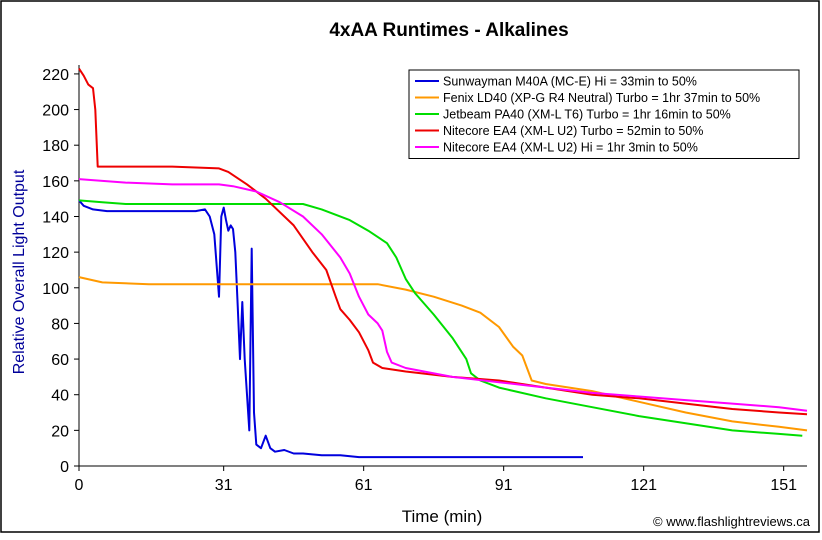 The width and height of the screenshot is (822, 540). Describe the element at coordinates (60, 360) in the screenshot. I see `y-tick-label: 60` at that location.